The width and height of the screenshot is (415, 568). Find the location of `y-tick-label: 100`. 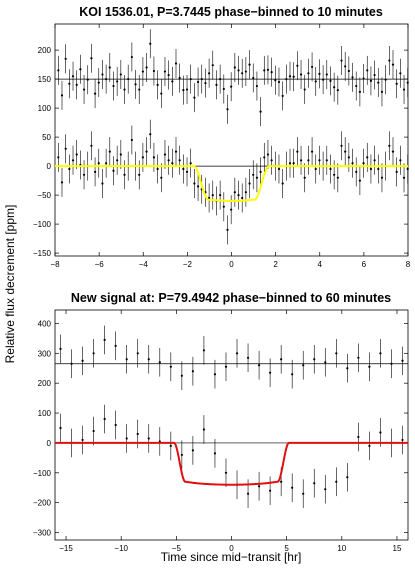

y-tick-label: 100 is located at coordinates (45, 413).